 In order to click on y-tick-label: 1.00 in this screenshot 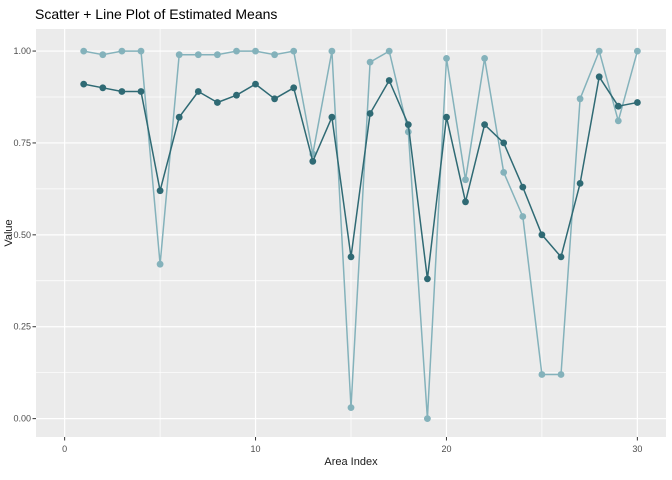, I will do `click(22, 51)`.